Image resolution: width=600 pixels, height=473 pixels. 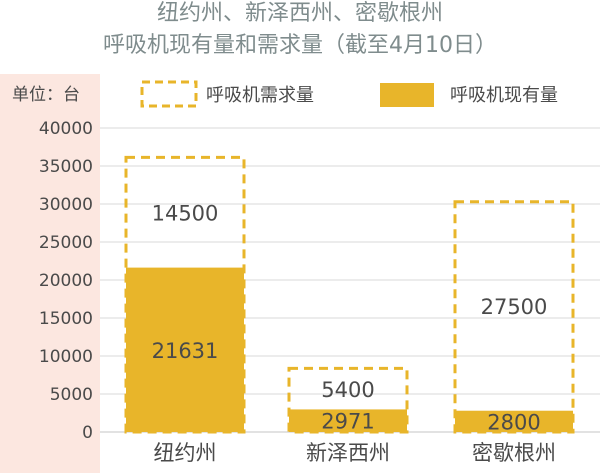 I want to click on data-label-demand: 27500, so click(x=514, y=307).